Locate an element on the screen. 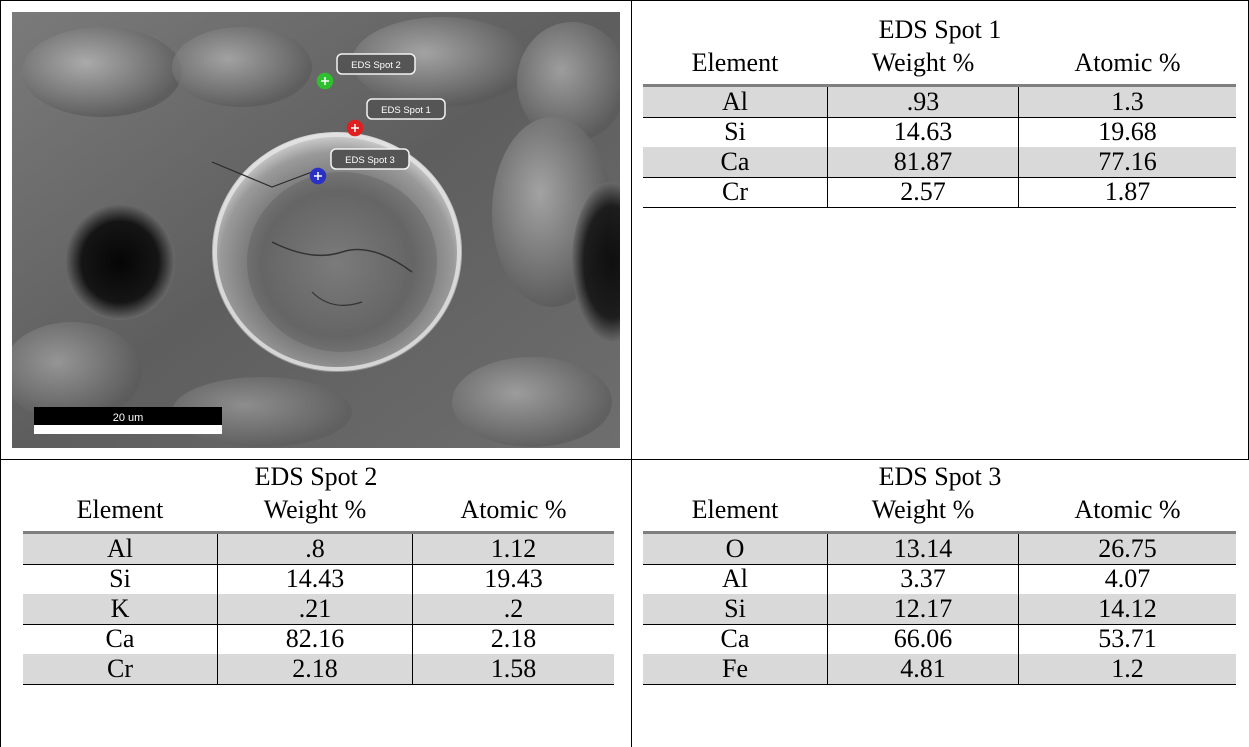  eds-spot-1-header-rule is located at coordinates (939, 85).